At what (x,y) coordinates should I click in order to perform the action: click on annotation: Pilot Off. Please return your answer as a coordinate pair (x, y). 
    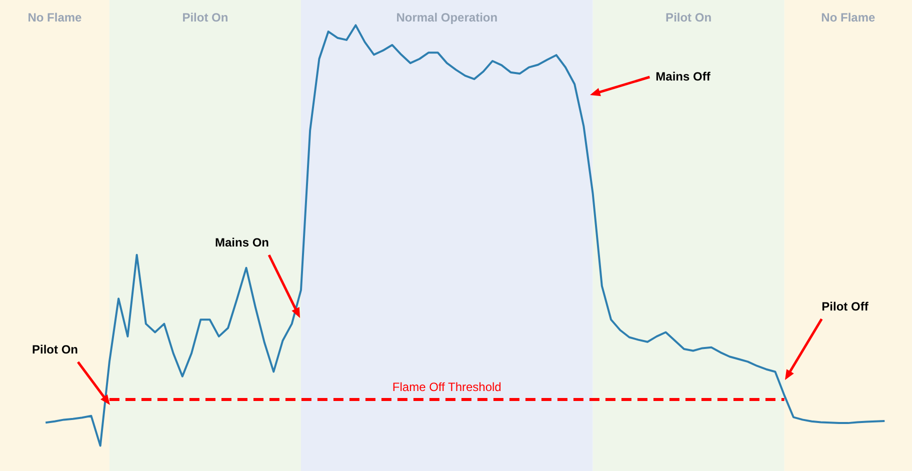
    Looking at the image, I should click on (846, 306).